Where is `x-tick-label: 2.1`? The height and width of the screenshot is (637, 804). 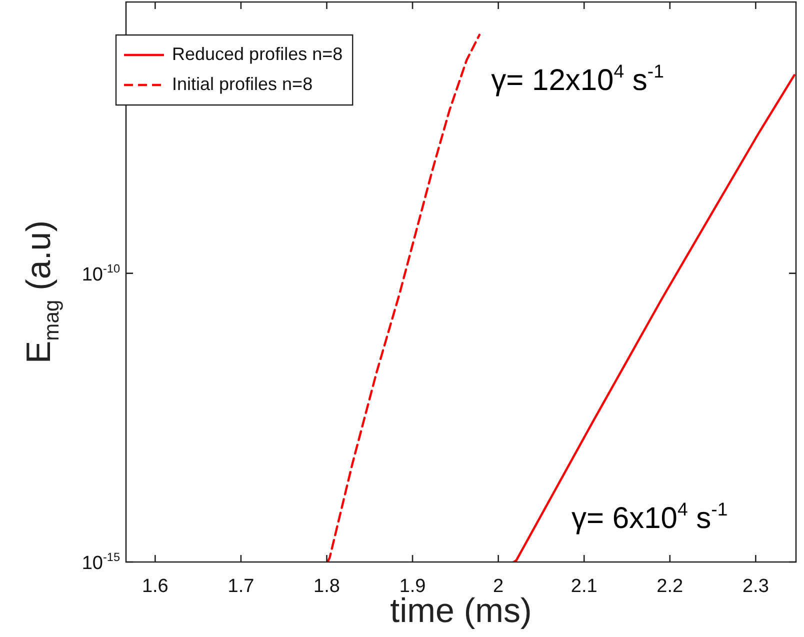 x-tick-label: 2.1 is located at coordinates (584, 586).